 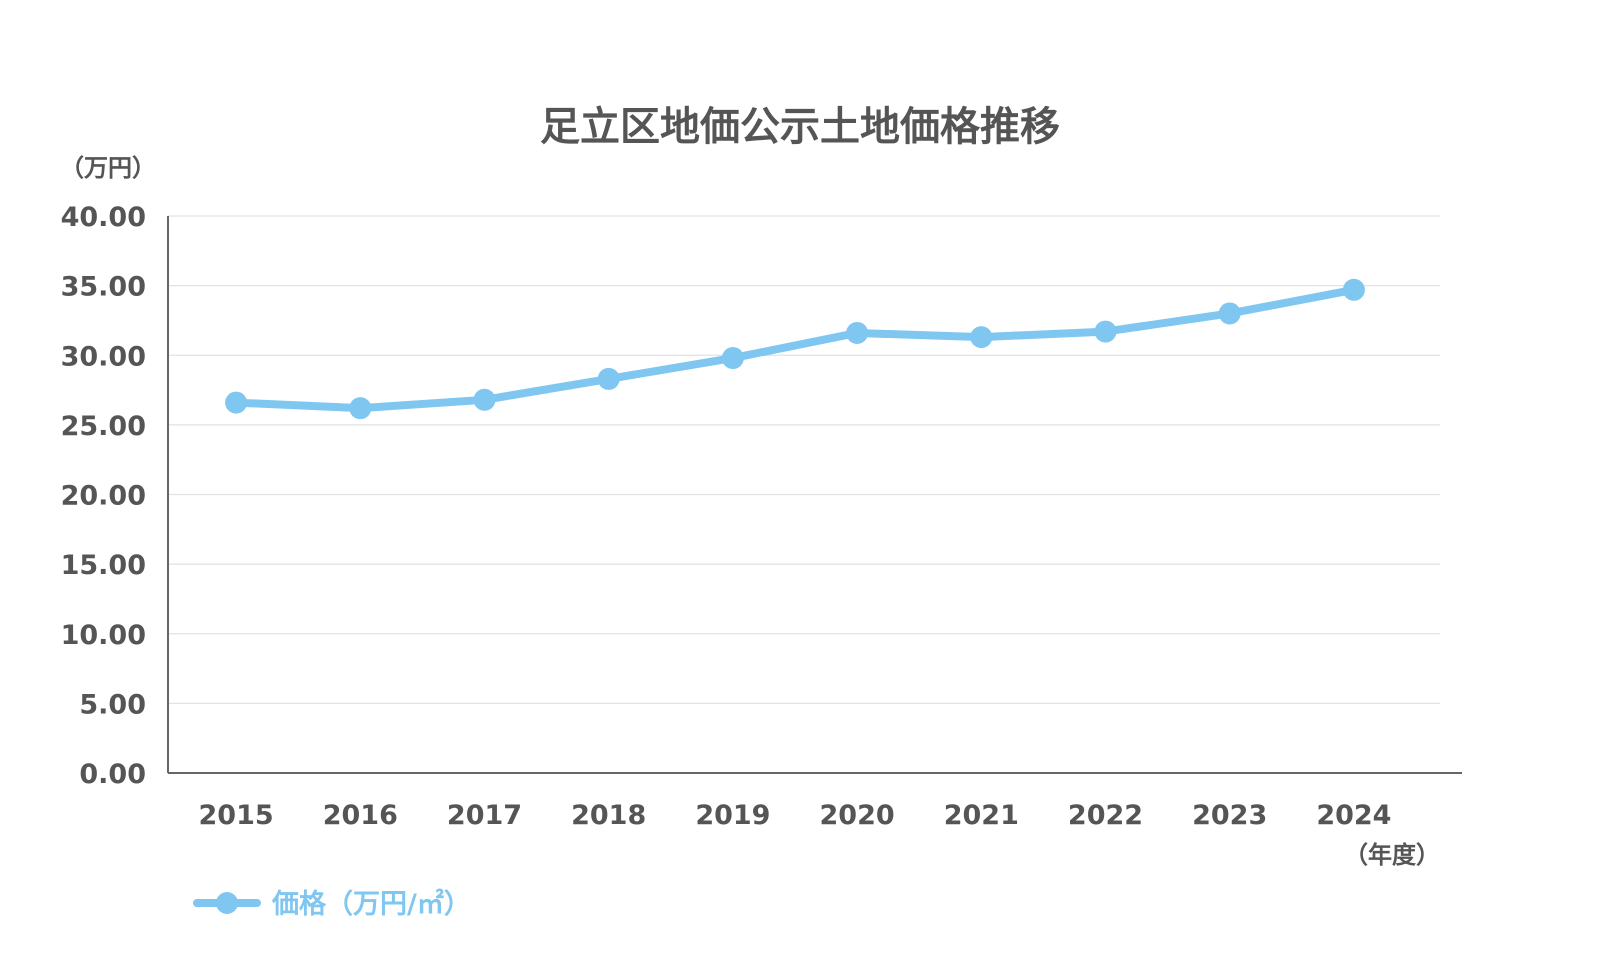 What do you see at coordinates (1105, 815) in the screenshot?
I see `x-tick-label: 2022` at bounding box center [1105, 815].